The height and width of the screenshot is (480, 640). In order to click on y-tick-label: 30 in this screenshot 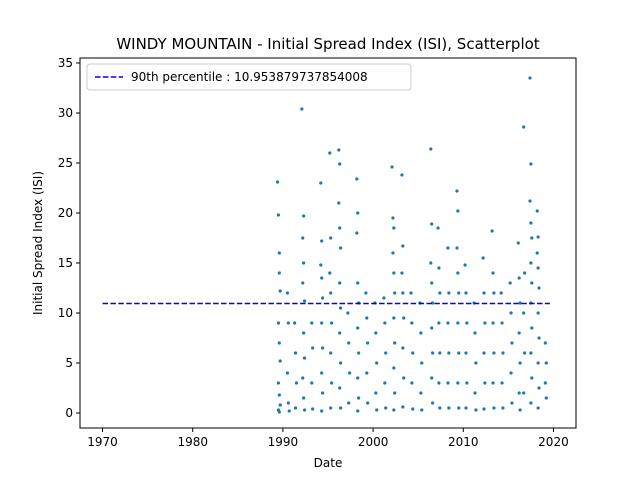, I will do `click(65, 113)`.